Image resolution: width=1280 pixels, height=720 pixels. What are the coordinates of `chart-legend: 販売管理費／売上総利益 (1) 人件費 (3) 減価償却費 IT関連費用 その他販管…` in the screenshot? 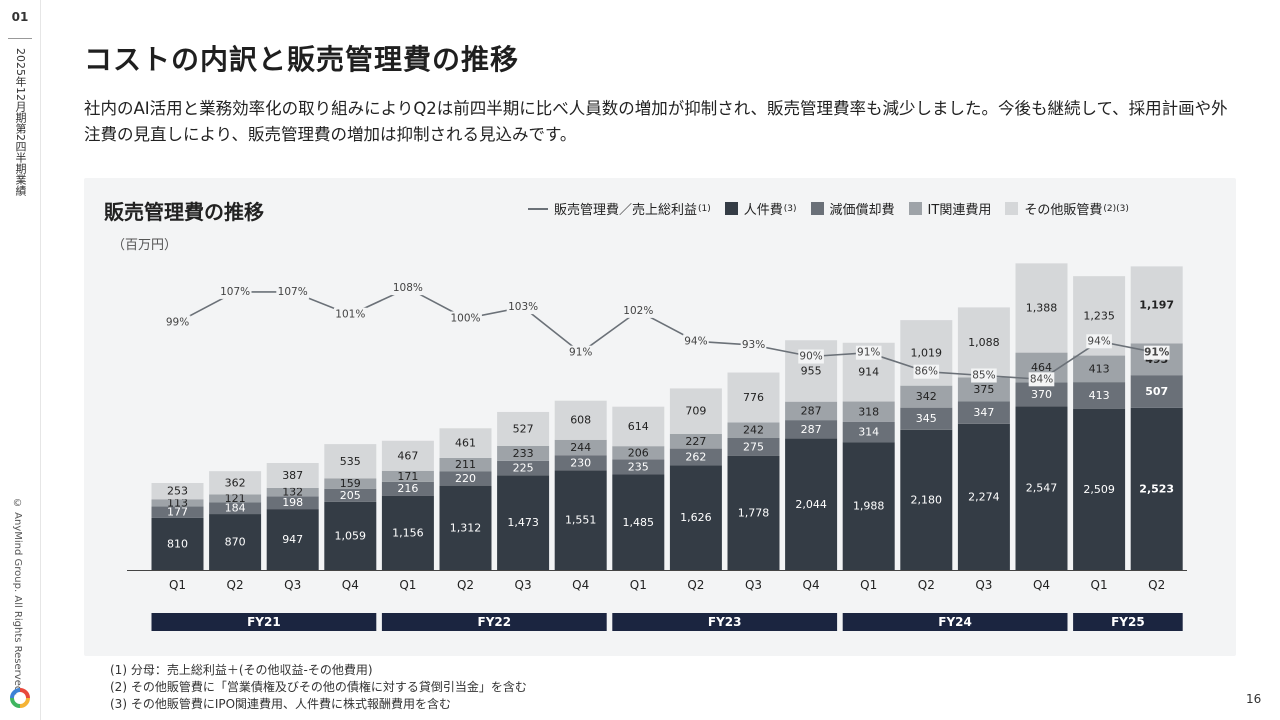 It's located at (835, 208).